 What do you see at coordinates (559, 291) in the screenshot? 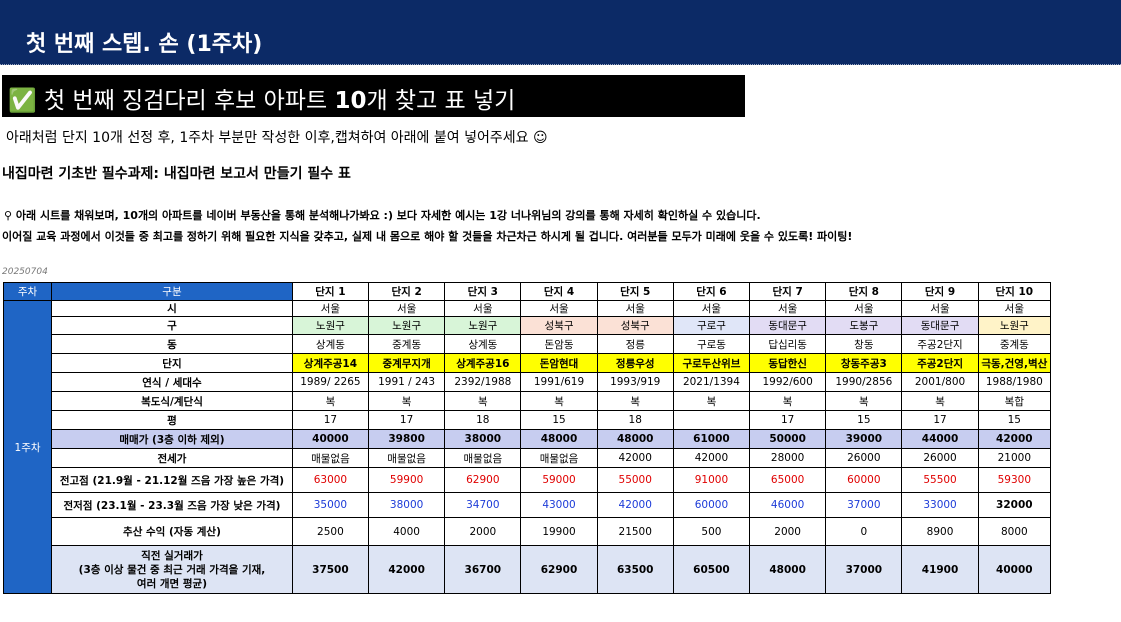
I see `complex-header: 단지 4` at bounding box center [559, 291].